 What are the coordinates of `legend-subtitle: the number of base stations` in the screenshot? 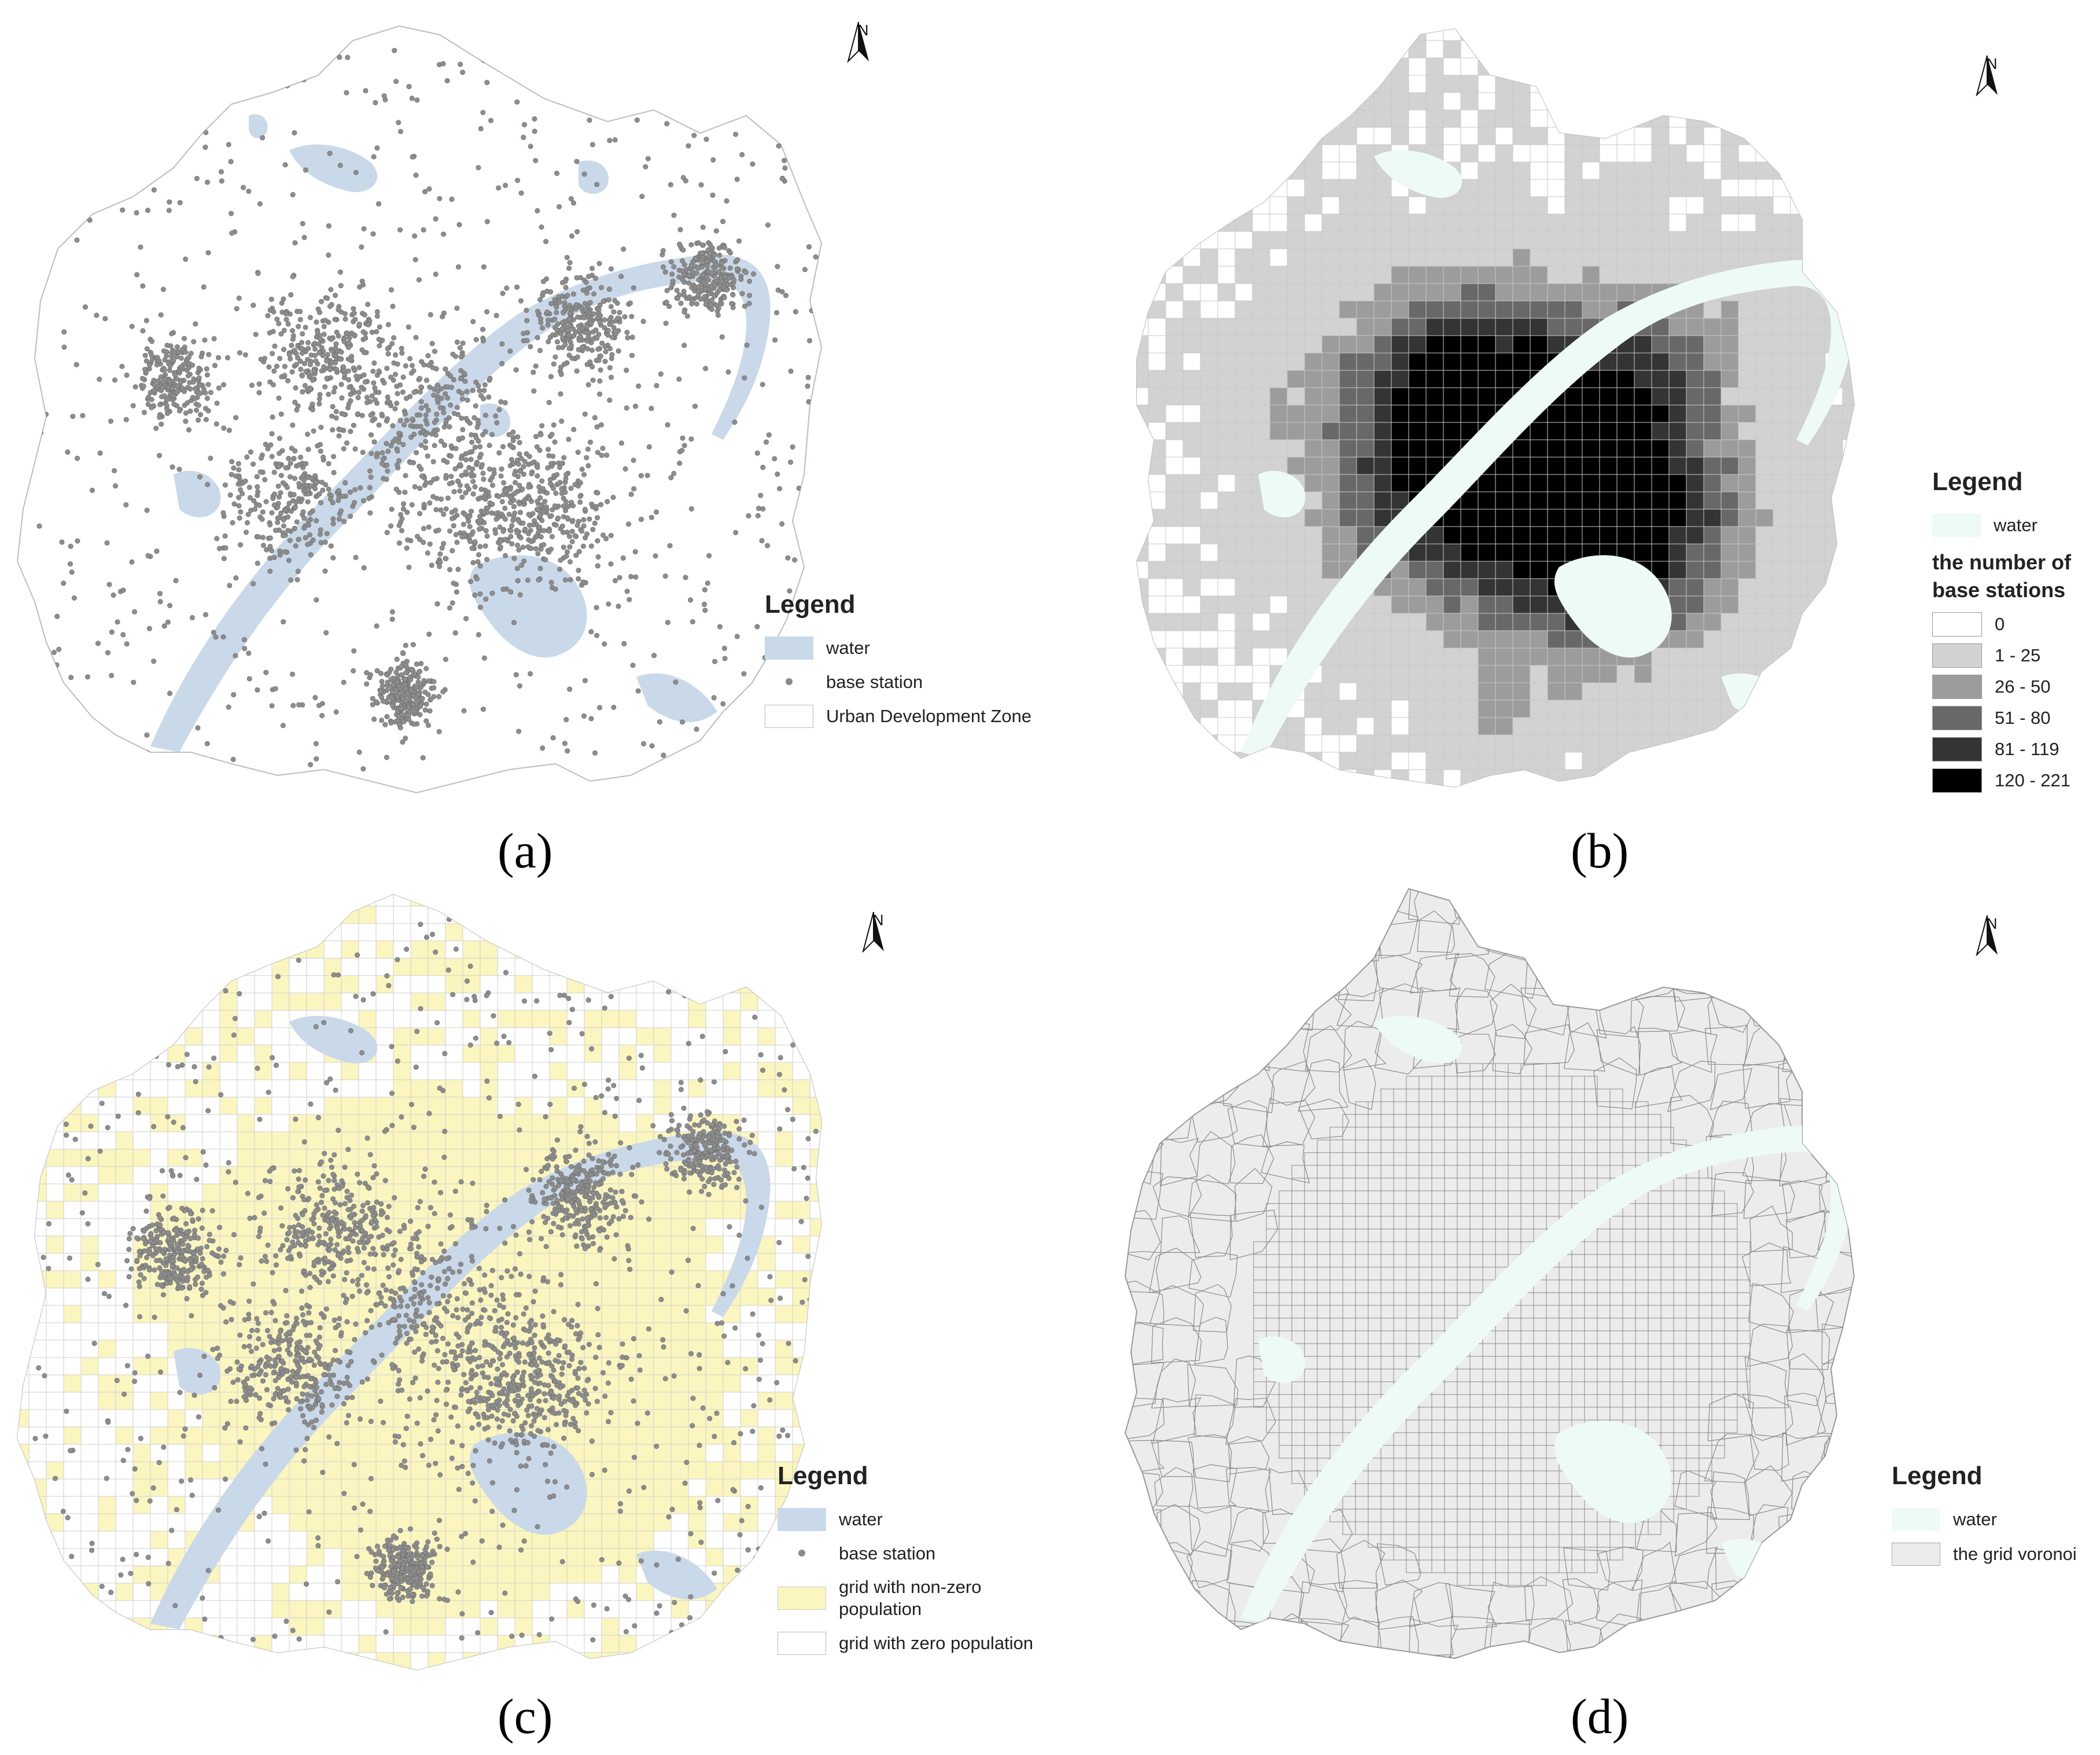 It's located at (2001, 576).